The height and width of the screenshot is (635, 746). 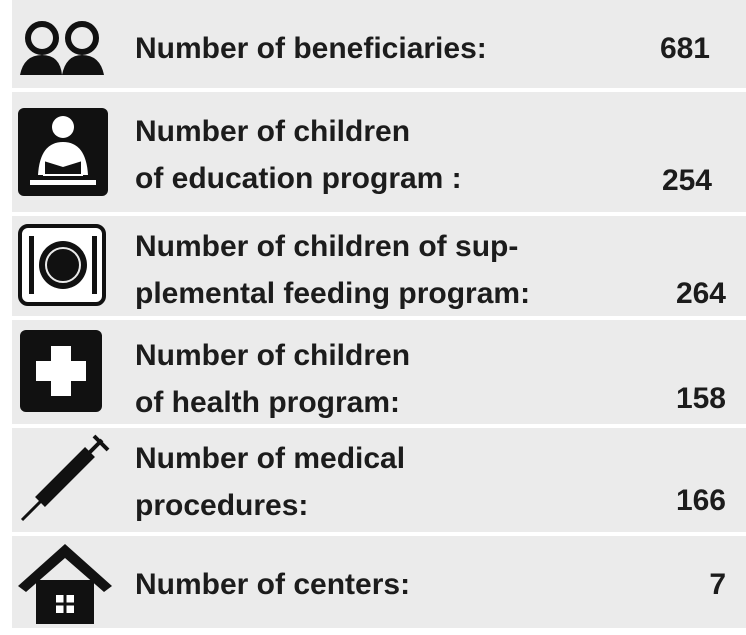 What do you see at coordinates (65, 584) in the screenshot?
I see `house-icon` at bounding box center [65, 584].